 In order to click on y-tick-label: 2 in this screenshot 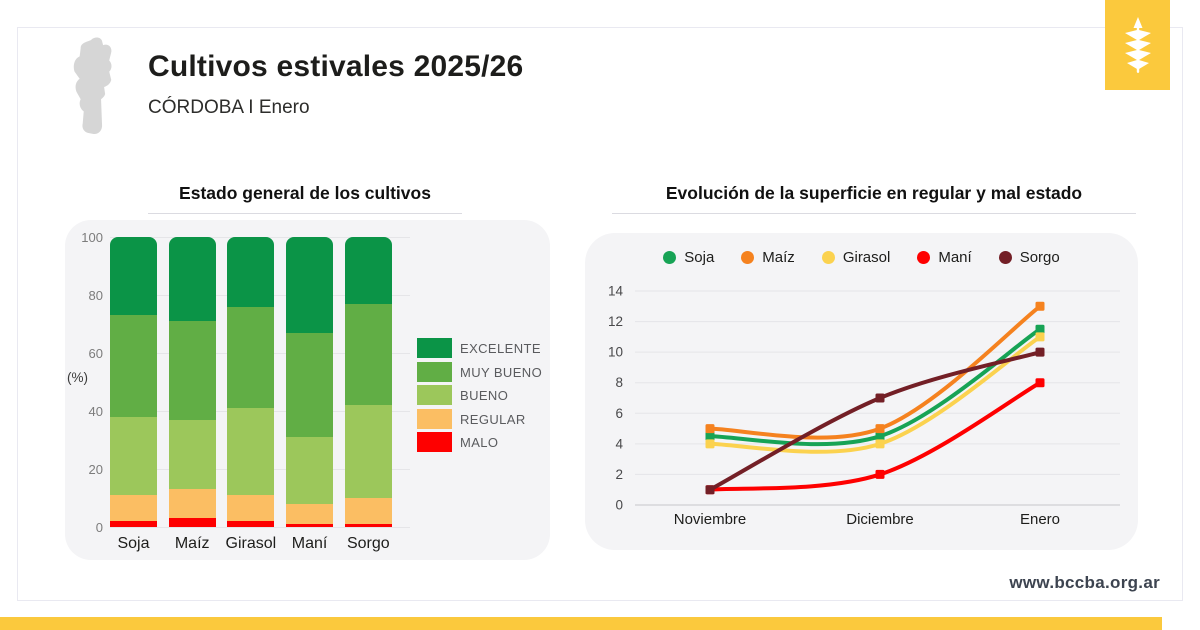, I will do `click(619, 474)`.